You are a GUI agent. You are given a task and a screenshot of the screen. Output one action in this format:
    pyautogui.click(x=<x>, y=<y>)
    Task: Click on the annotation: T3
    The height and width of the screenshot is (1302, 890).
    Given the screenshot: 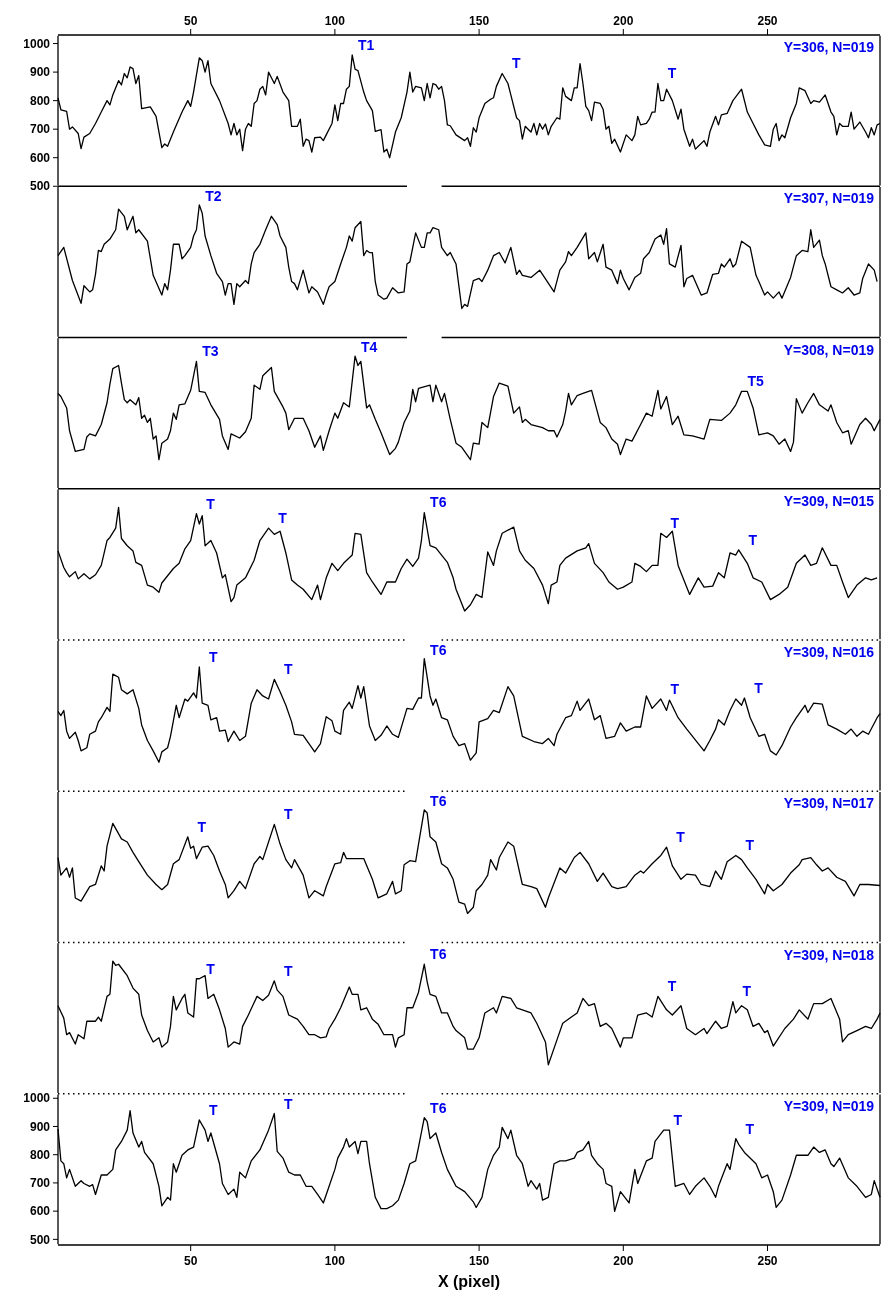 What is the action you would take?
    pyautogui.click(x=210, y=351)
    